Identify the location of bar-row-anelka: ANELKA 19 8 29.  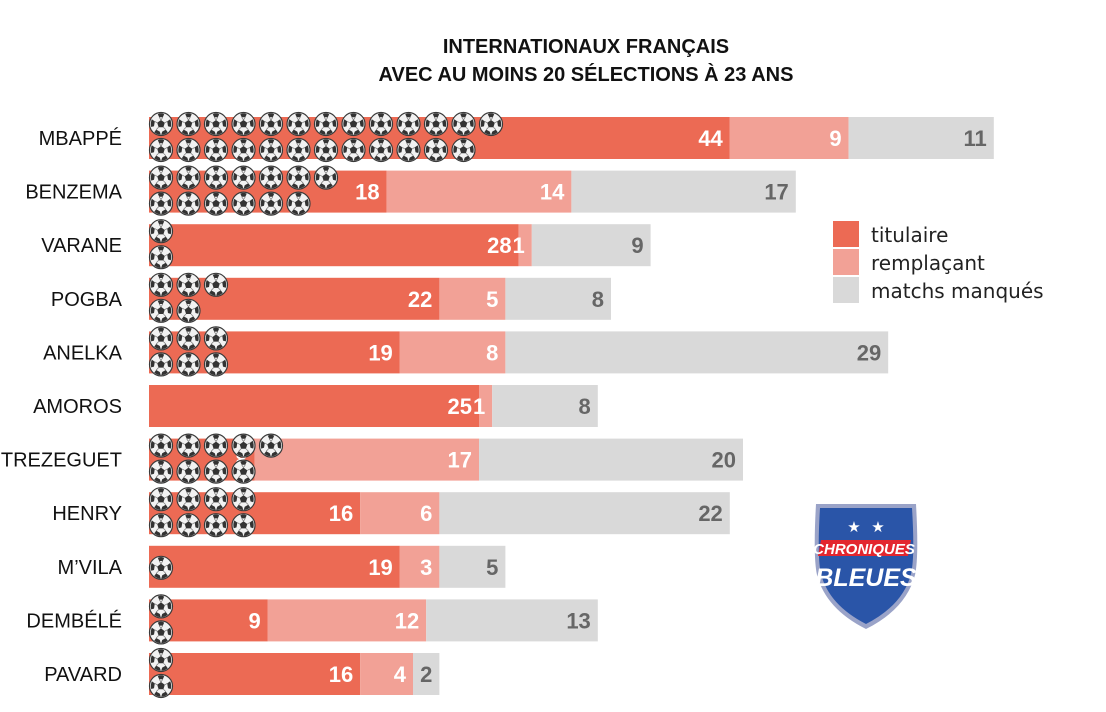
(466, 351).